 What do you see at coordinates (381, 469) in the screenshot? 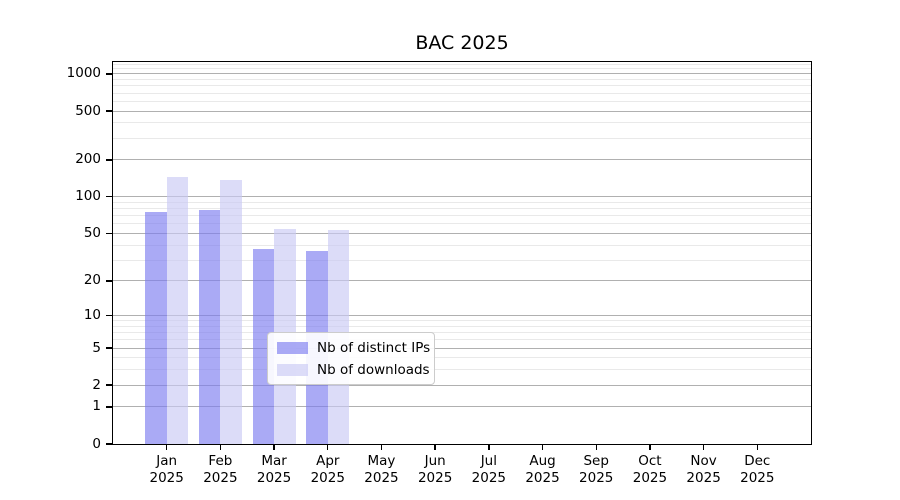
I see `x-tick-label: May 2025` at bounding box center [381, 469].